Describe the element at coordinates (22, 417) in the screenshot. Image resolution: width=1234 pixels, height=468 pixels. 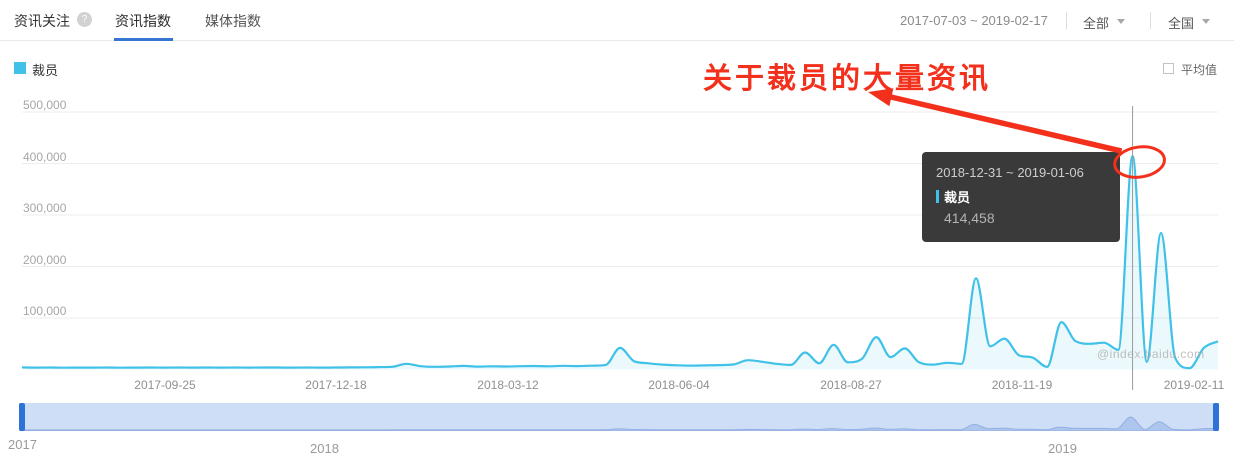
I see `slider-left-handle` at that location.